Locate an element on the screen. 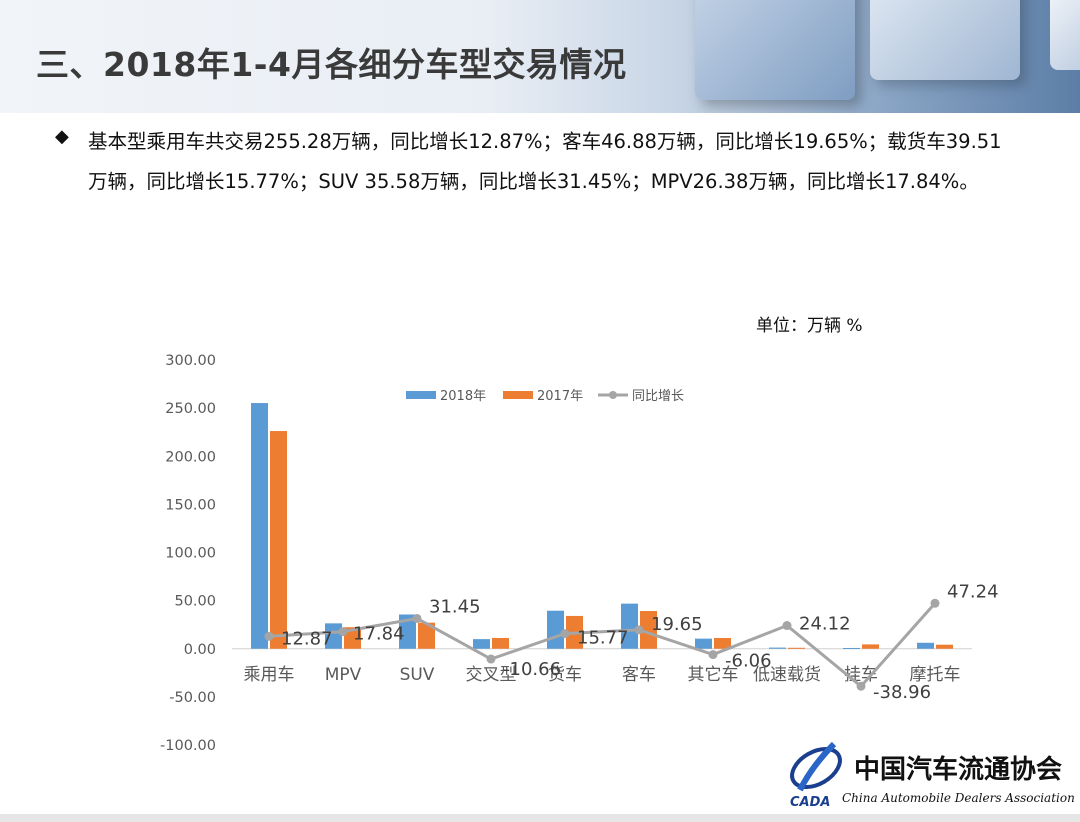 Image resolution: width=1080 pixels, height=822 pixels. unit-label: 单位：万辆 % is located at coordinates (809, 326).